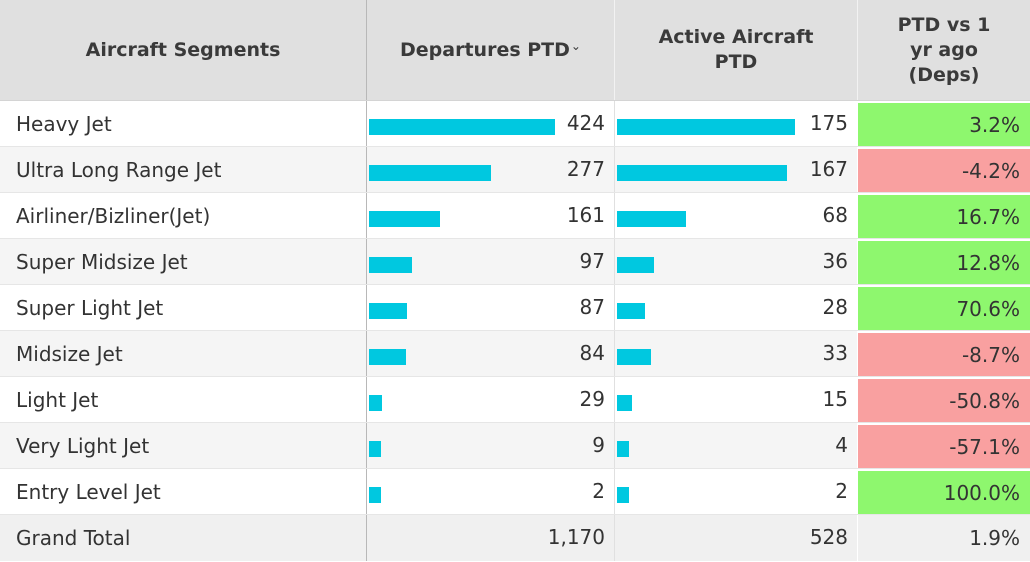  I want to click on segment-name: Super Light Jet, so click(183, 307).